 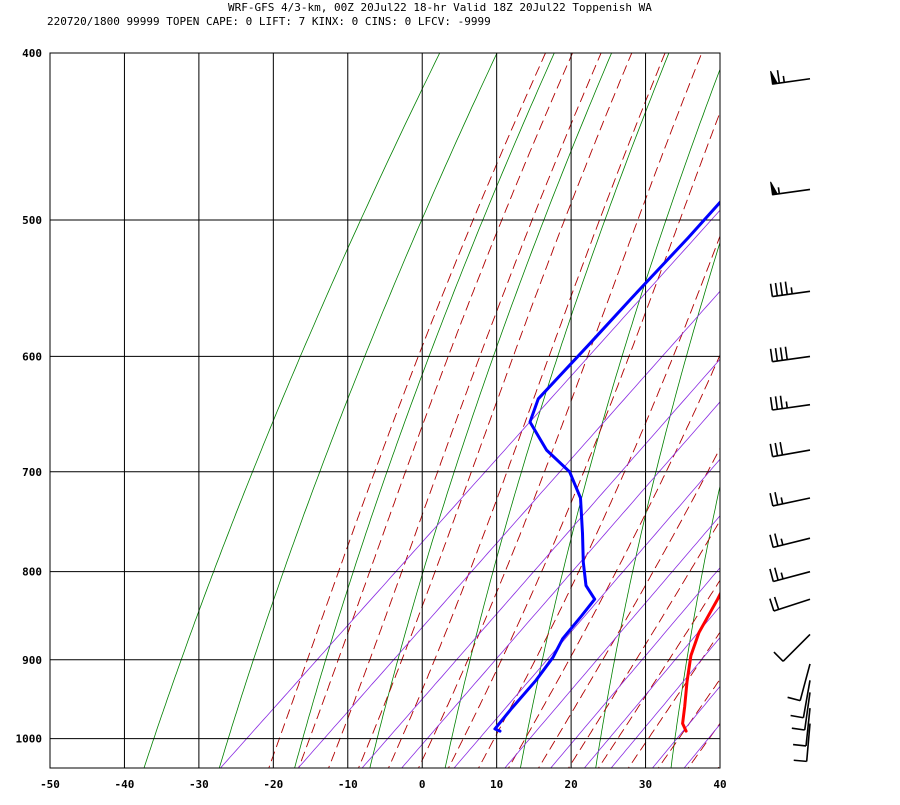 What do you see at coordinates (496, 784) in the screenshot?
I see `temperature-tick-label: 10` at bounding box center [496, 784].